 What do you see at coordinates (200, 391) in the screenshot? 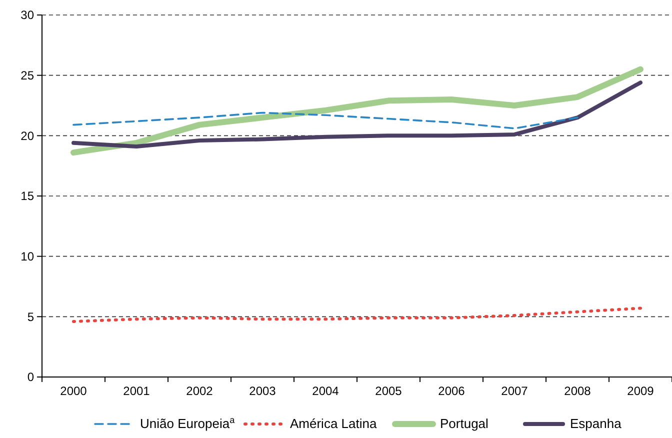
I see `x-tick-label: 2002` at bounding box center [200, 391].